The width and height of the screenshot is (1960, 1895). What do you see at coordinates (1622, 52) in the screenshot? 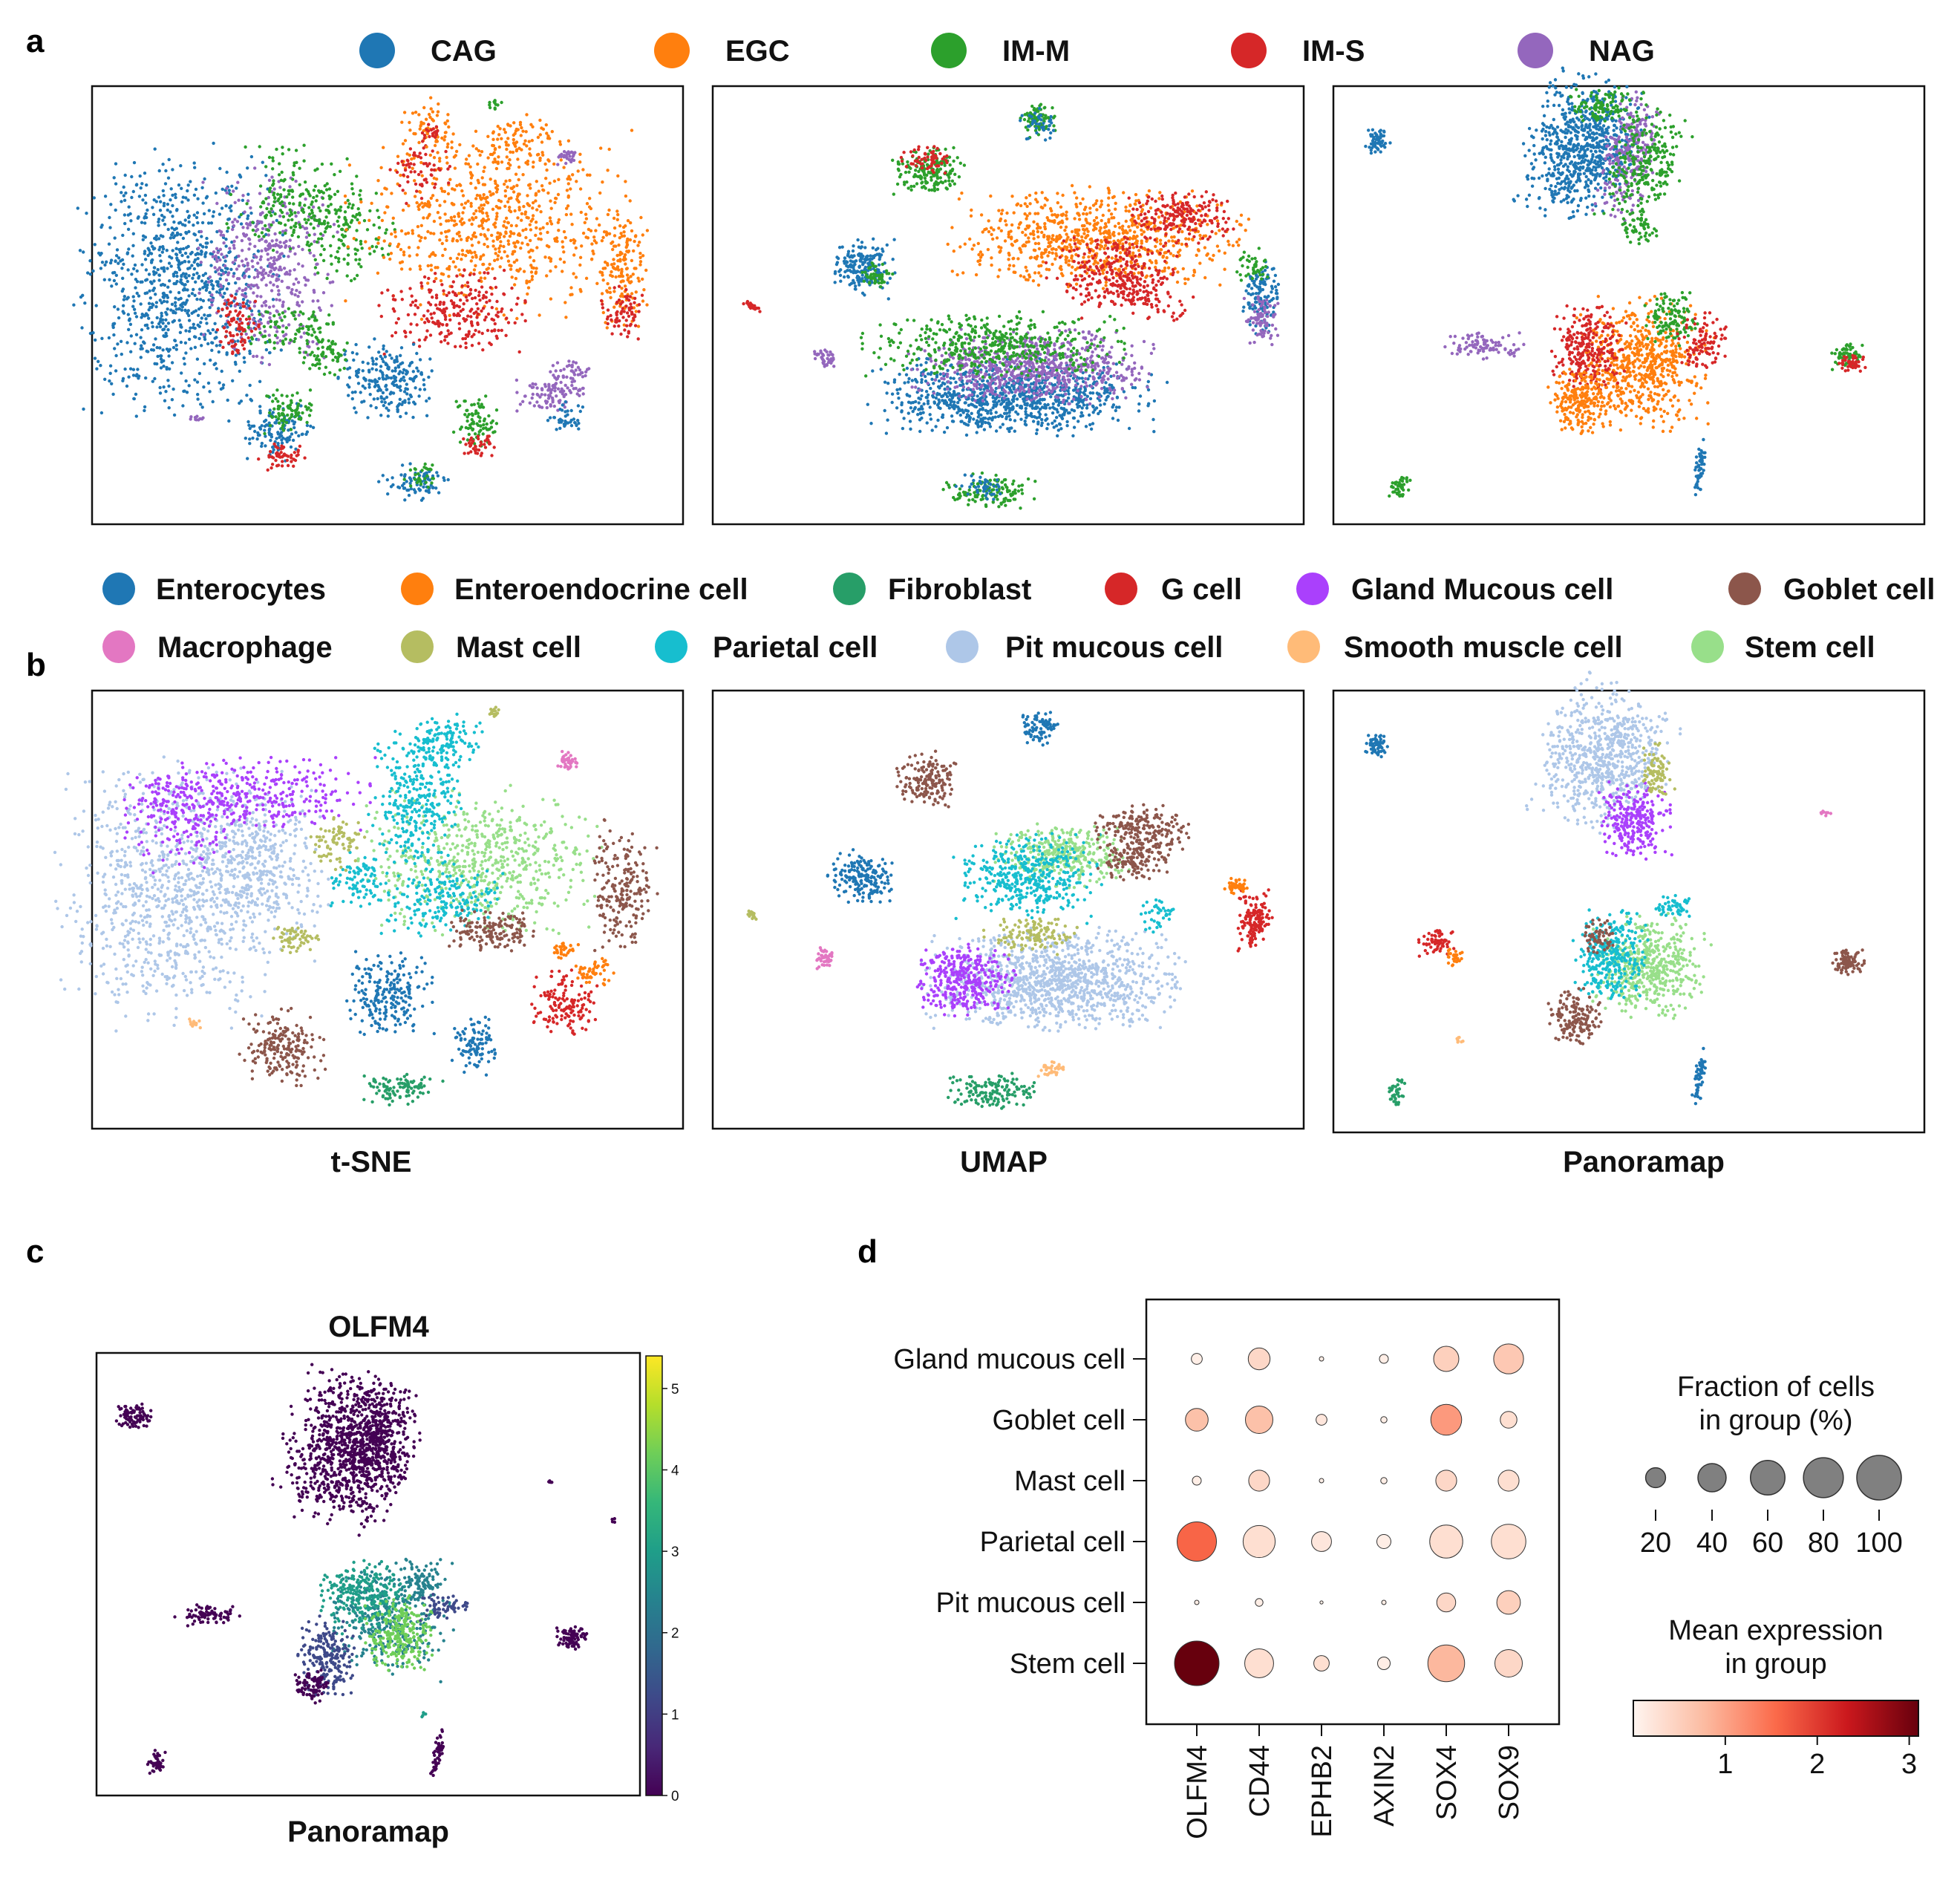
I see `legend-label: NAG` at bounding box center [1622, 52].